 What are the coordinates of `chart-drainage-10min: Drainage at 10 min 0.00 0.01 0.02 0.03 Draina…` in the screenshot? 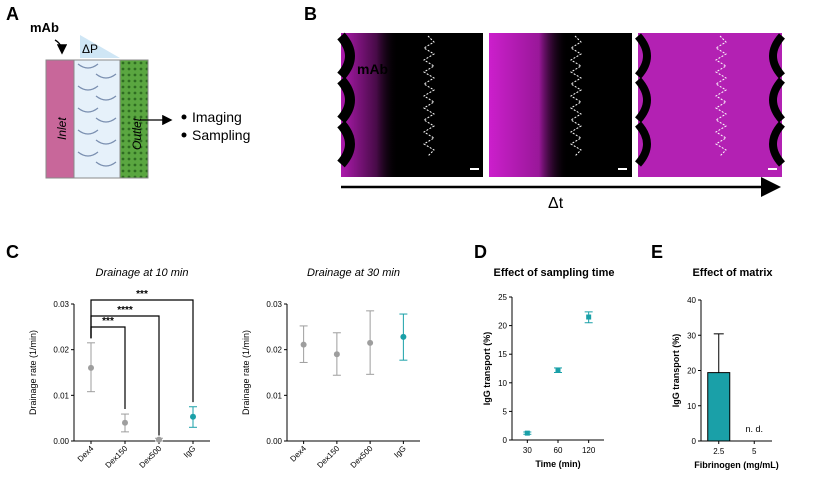 It's located at (119, 368).